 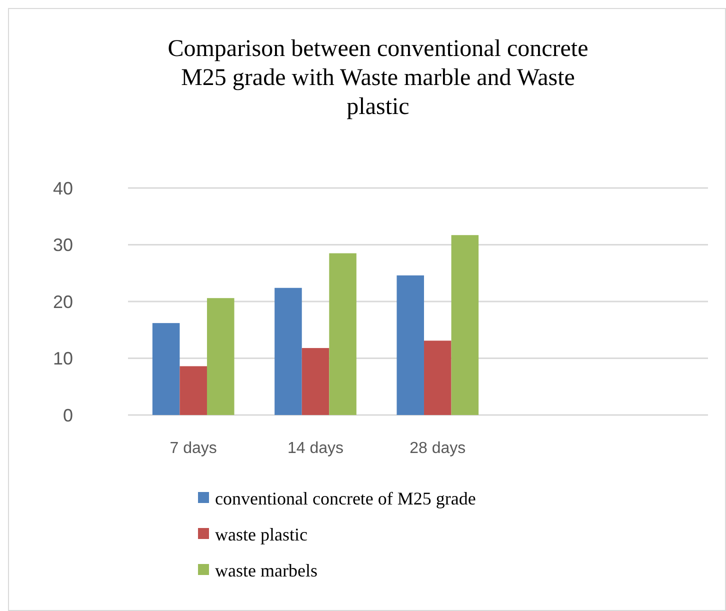 What do you see at coordinates (67, 415) in the screenshot?
I see `y-tick-label: 0` at bounding box center [67, 415].